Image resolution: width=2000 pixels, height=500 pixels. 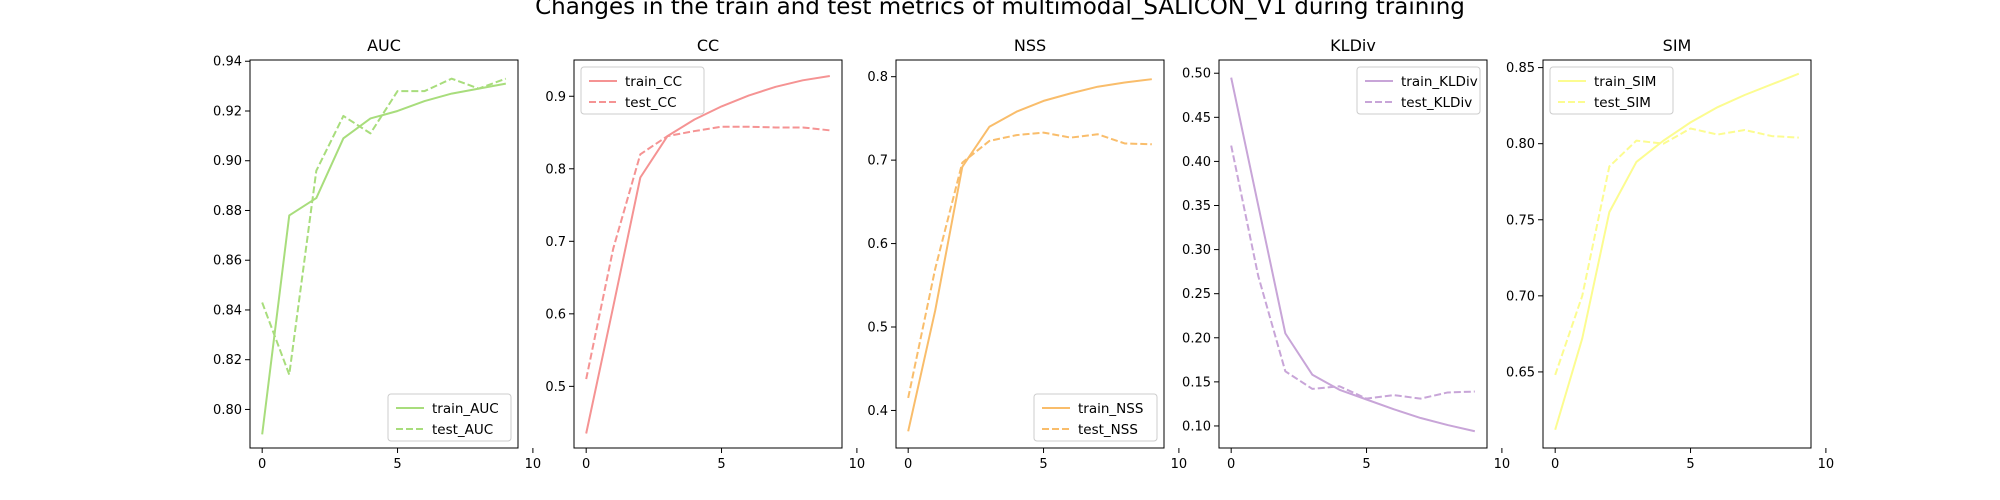 I want to click on legend: train_KLDiv test_KLDiv, so click(x=1418, y=90).